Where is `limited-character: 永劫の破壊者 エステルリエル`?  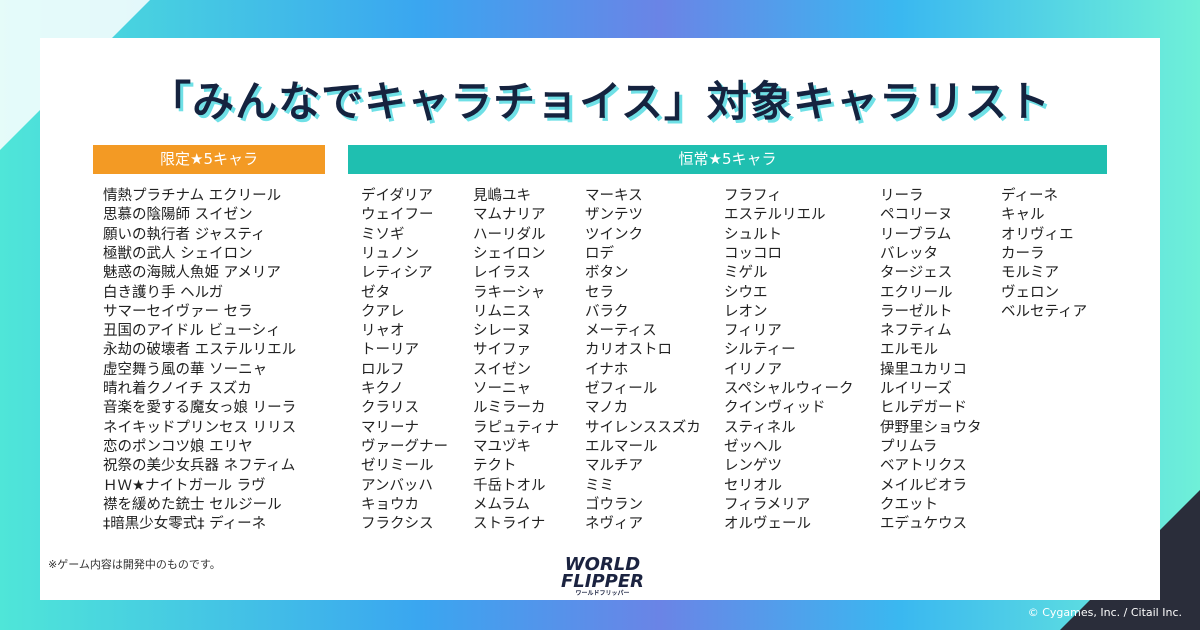
limited-character: 永劫の破壊者 エステルリエル is located at coordinates (200, 350).